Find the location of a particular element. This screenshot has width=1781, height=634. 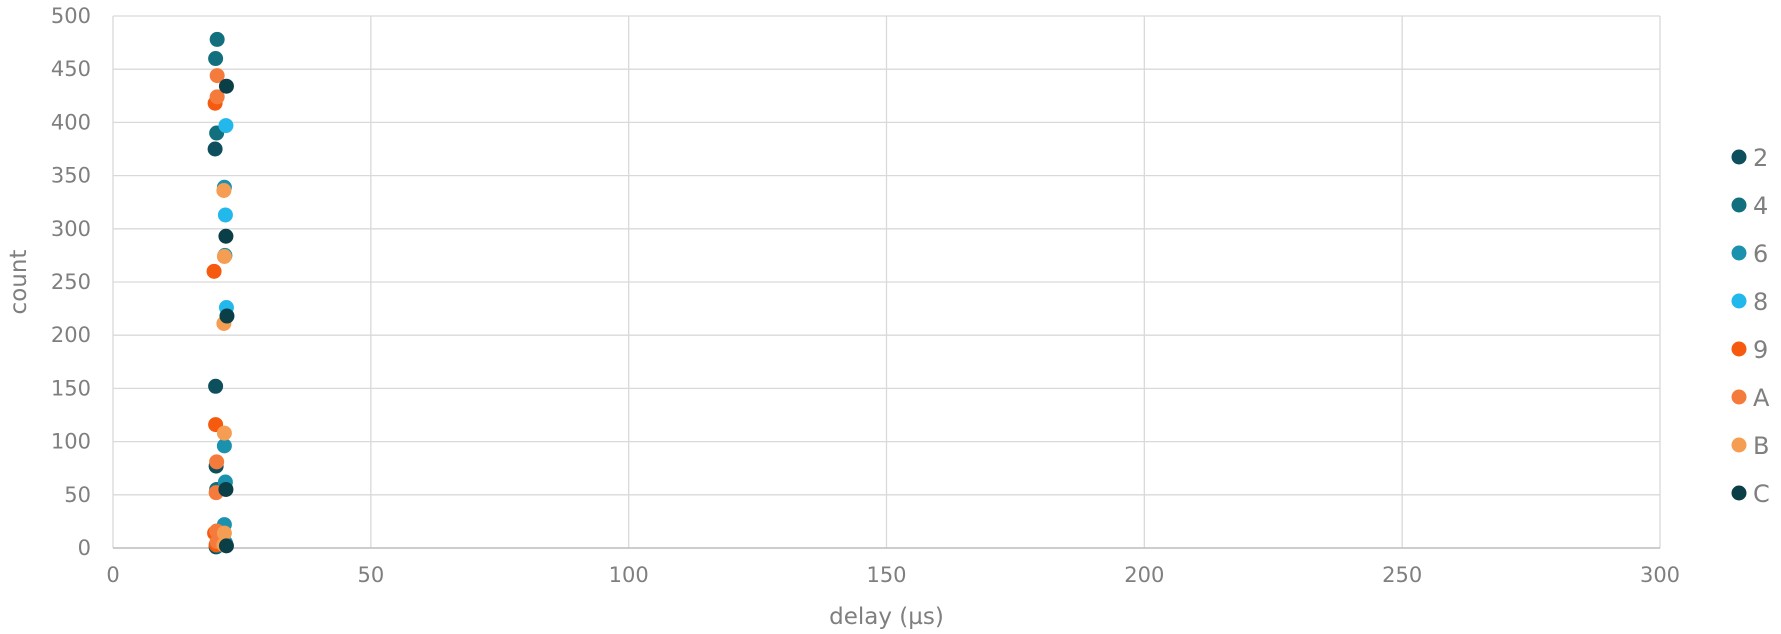

legend-label: A is located at coordinates (1761, 398).